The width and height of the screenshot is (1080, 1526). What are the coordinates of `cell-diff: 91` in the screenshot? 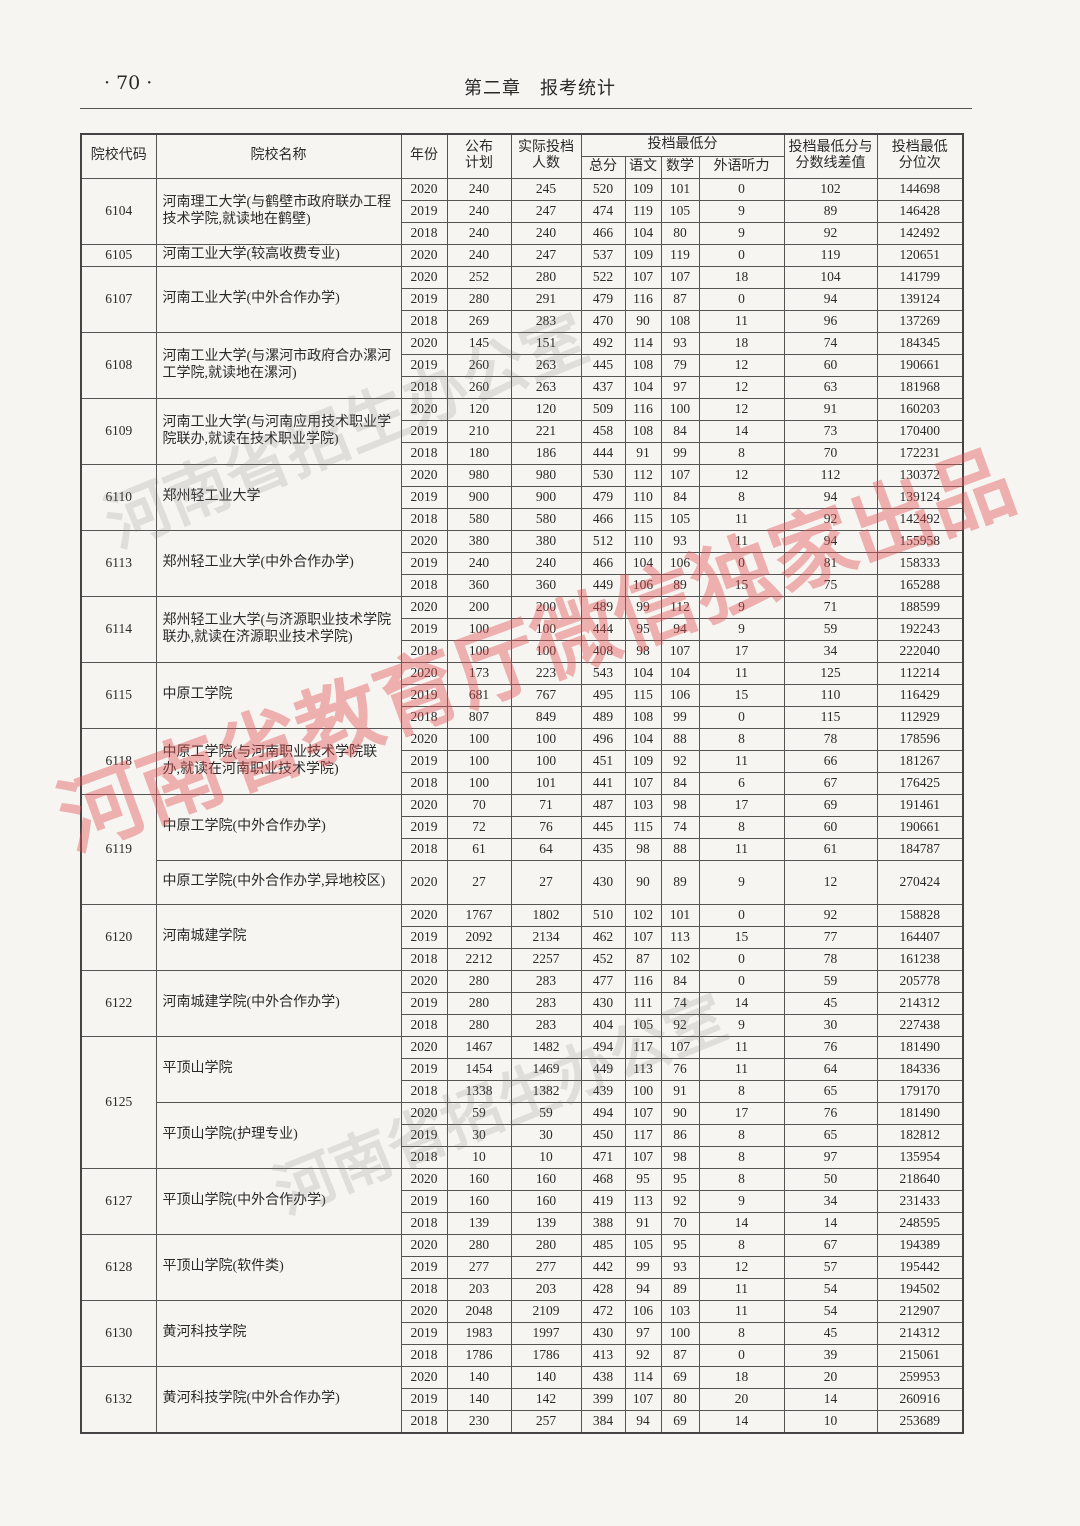 It's located at (830, 409).